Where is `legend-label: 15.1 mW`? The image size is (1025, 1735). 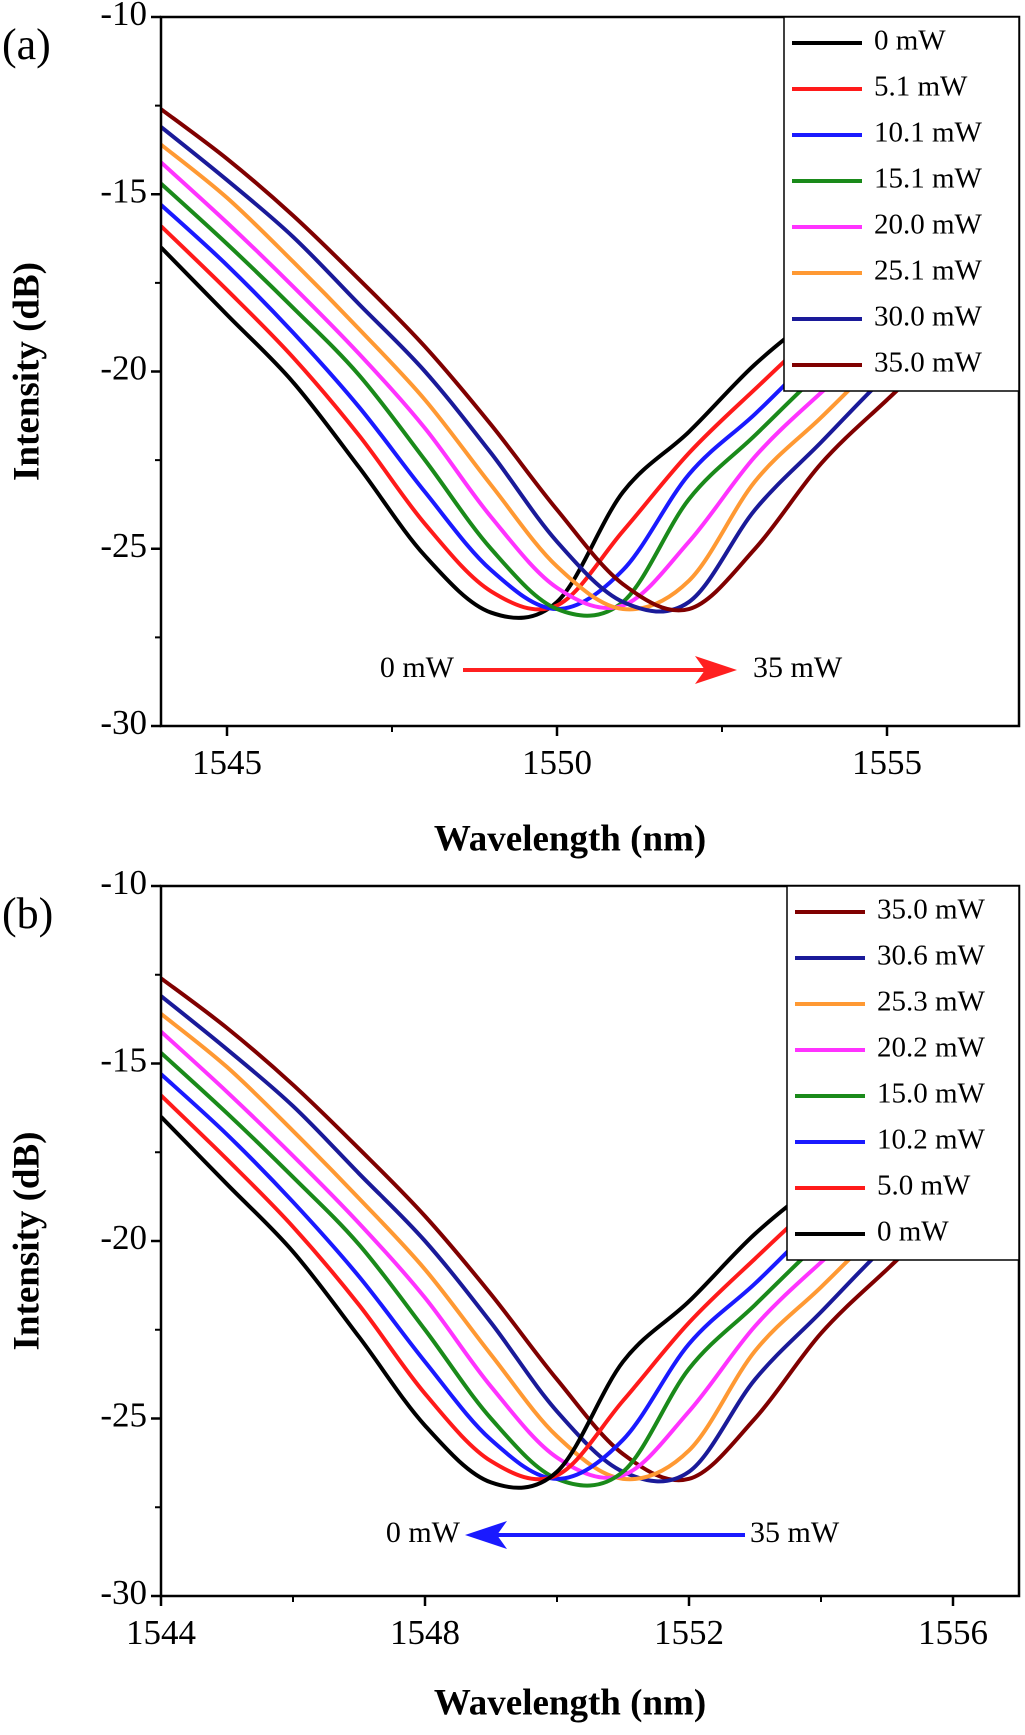
legend-label: 15.1 mW is located at coordinates (928, 179).